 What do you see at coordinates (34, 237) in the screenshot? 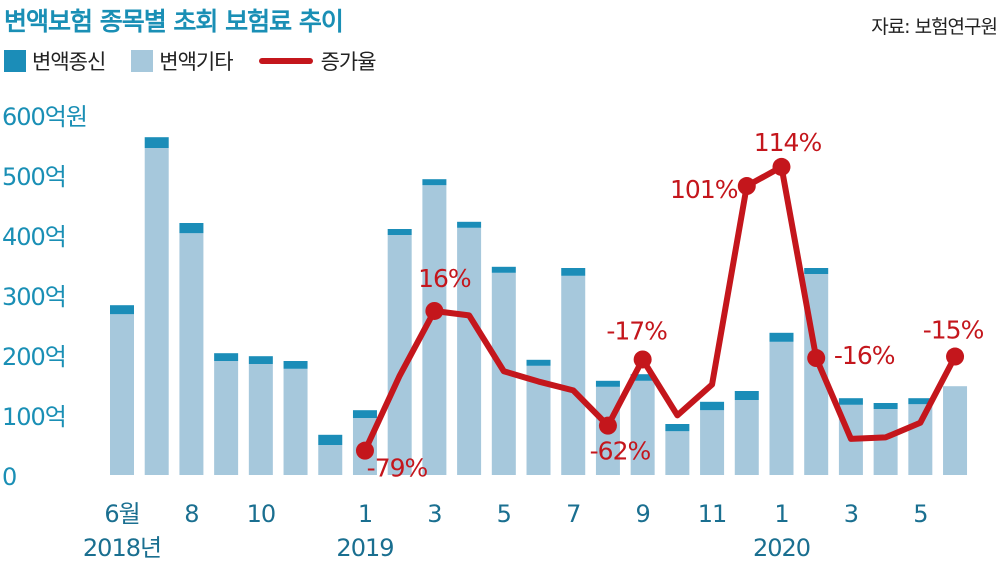
I see `y-tick-label: 400억` at bounding box center [34, 237].